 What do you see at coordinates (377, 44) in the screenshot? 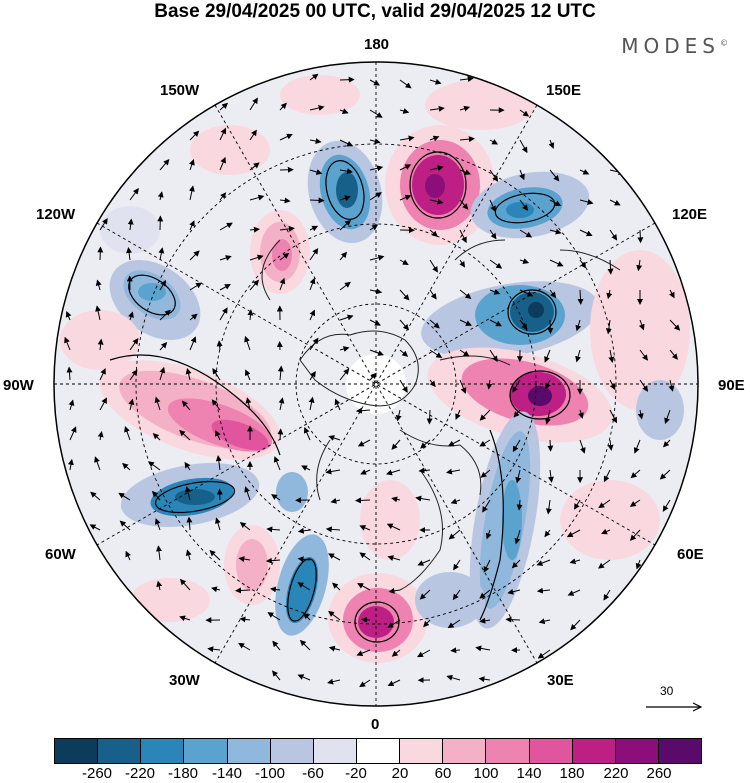
I see `lon-label-180: 180` at bounding box center [377, 44].